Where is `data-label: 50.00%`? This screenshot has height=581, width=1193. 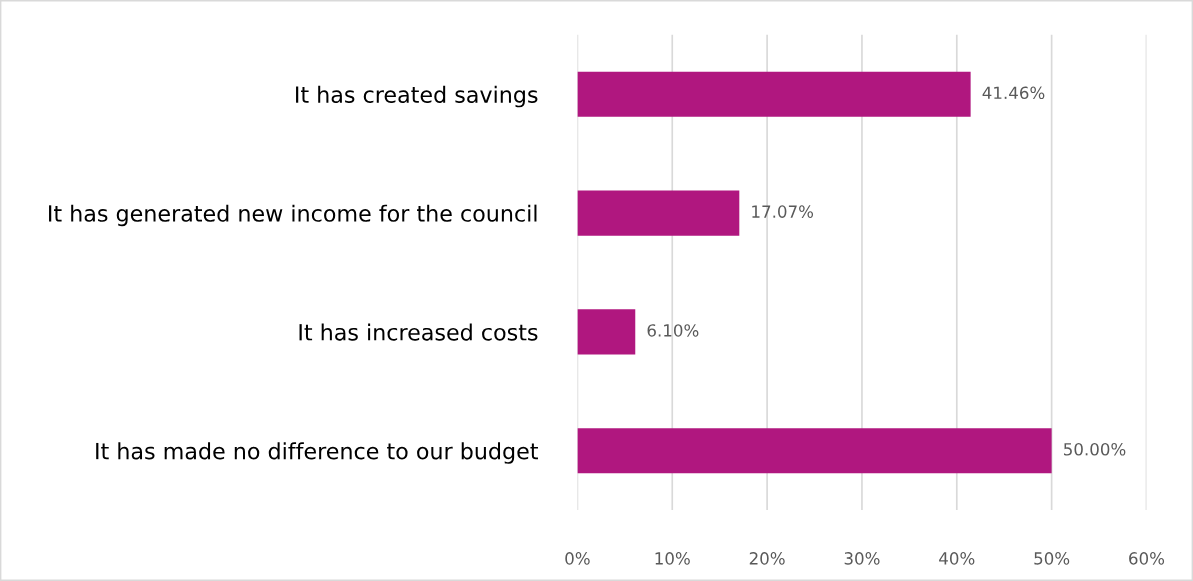
data-label: 50.00% is located at coordinates (1095, 449).